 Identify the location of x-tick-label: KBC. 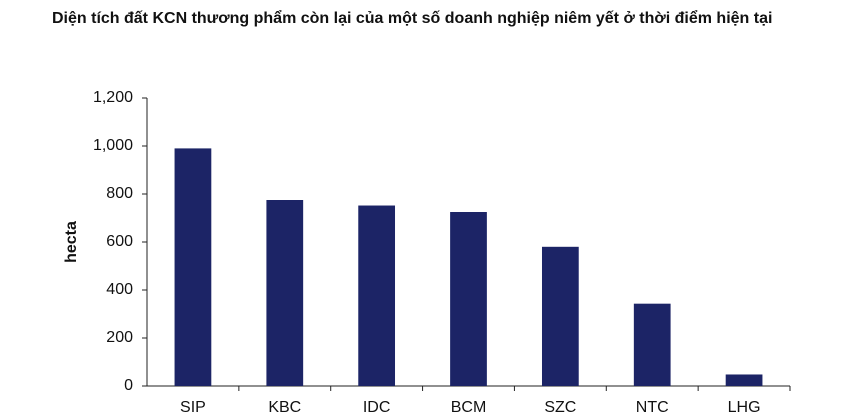
(284, 407).